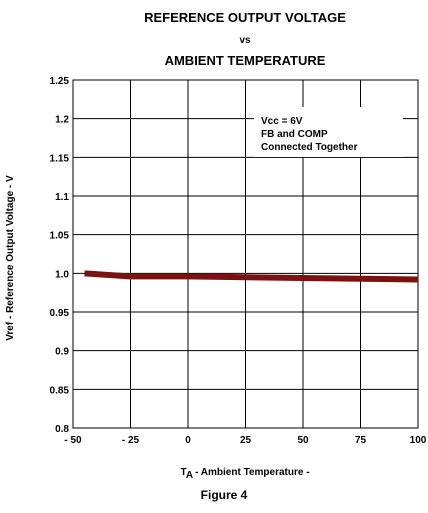  I want to click on annotation-line-2: FB and COMP, so click(294, 134).